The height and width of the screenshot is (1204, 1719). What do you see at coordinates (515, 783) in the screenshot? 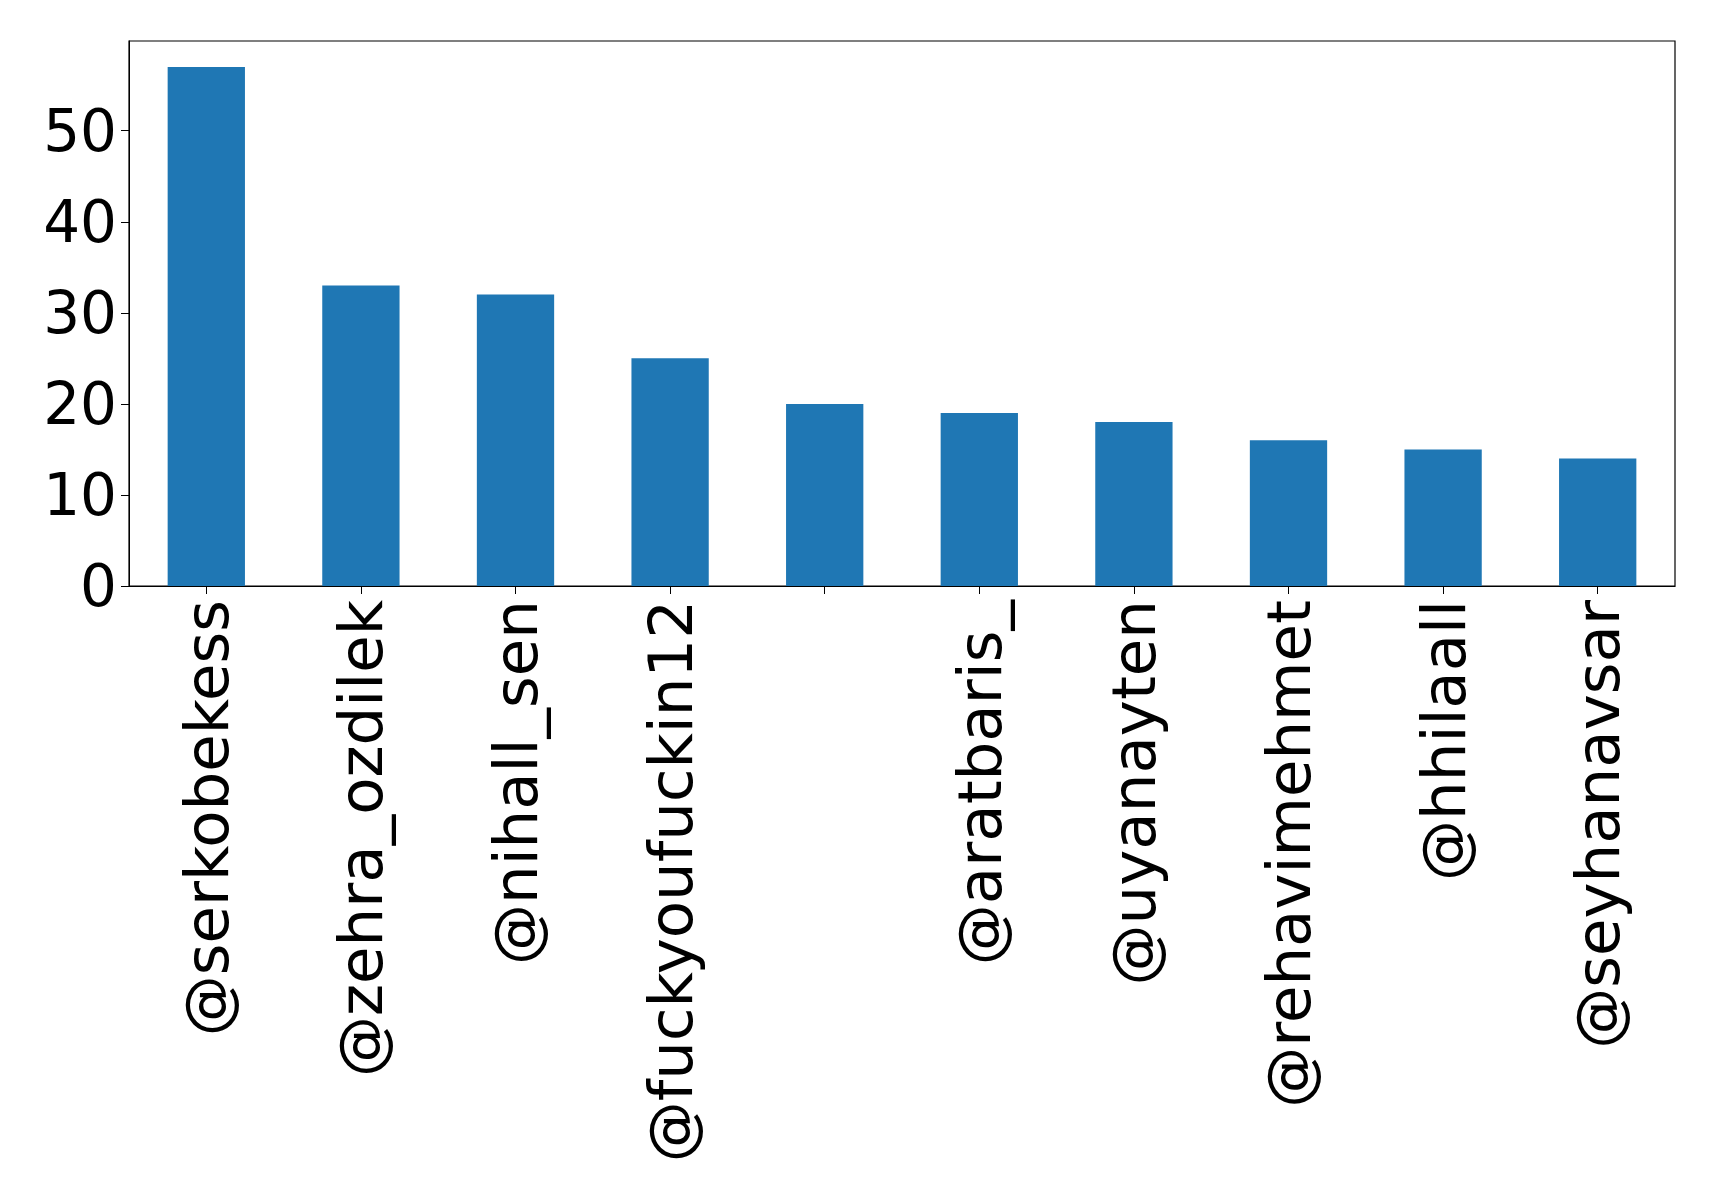
I see `x-tick-label: @nihall_sen` at bounding box center [515, 783].